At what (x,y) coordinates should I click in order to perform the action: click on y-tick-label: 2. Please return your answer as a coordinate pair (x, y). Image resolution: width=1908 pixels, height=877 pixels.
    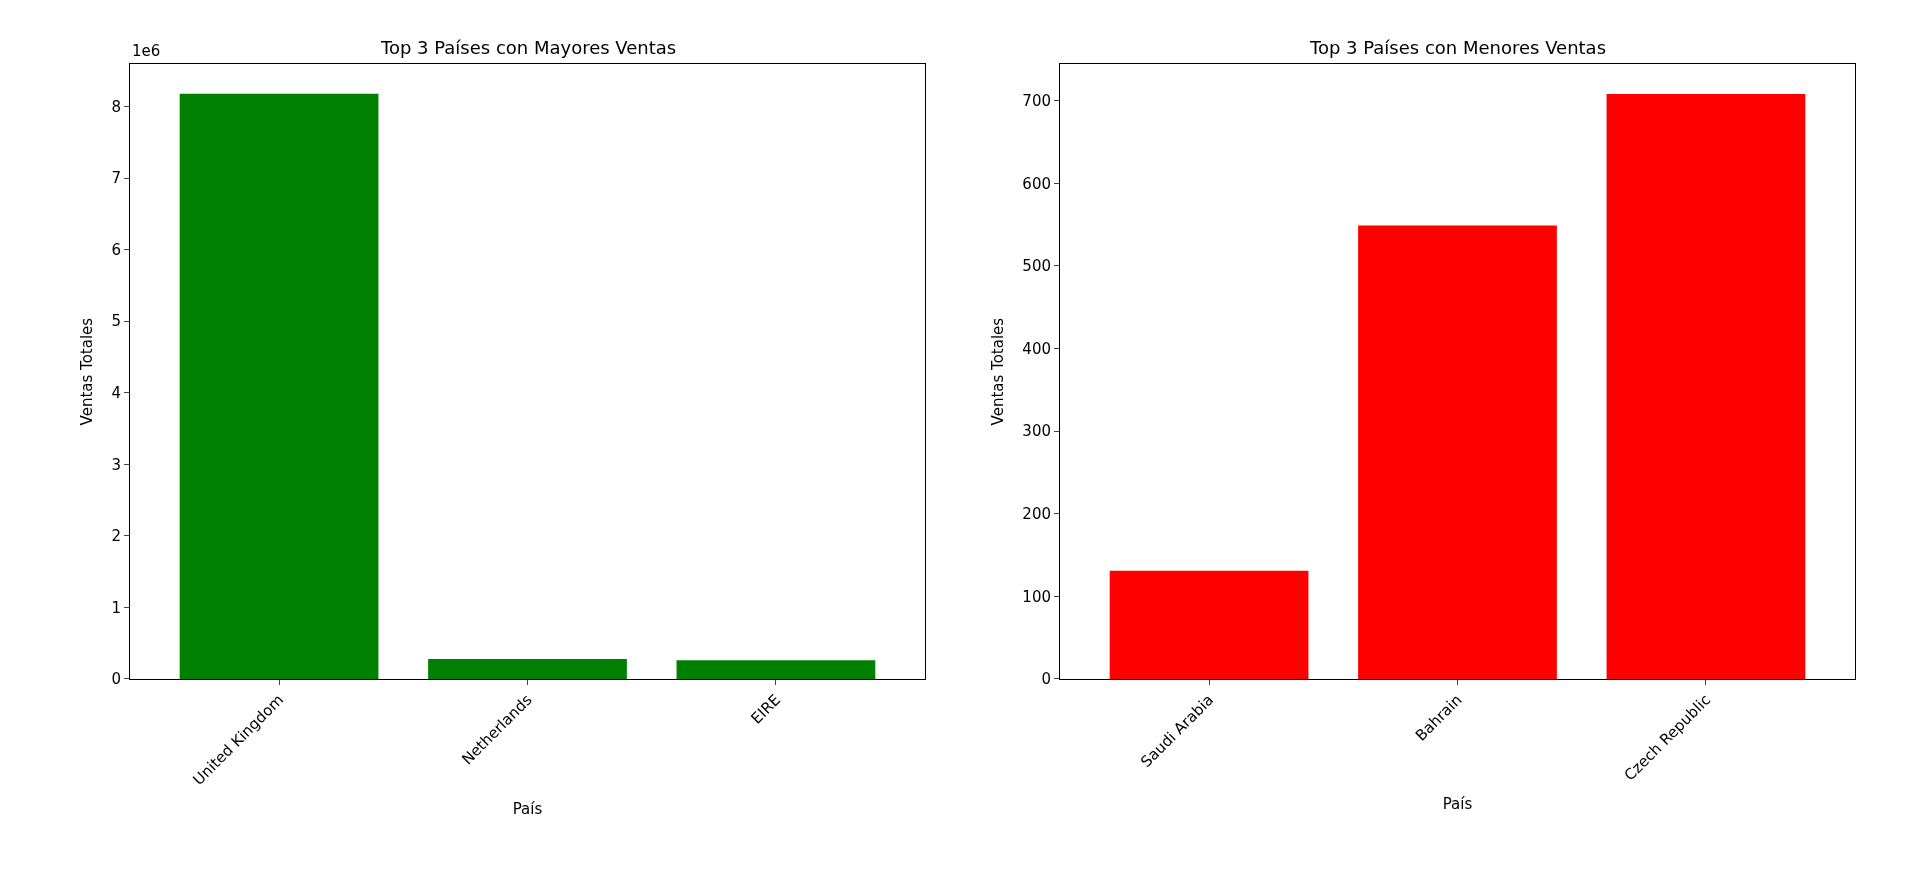
    Looking at the image, I should click on (116, 536).